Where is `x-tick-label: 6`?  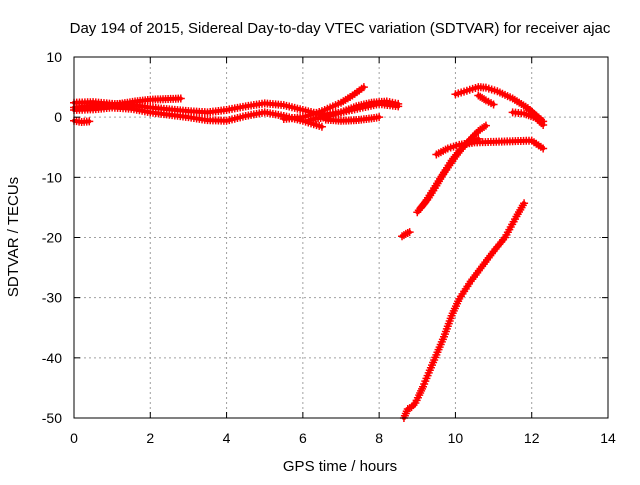 x-tick-label: 6 is located at coordinates (303, 438).